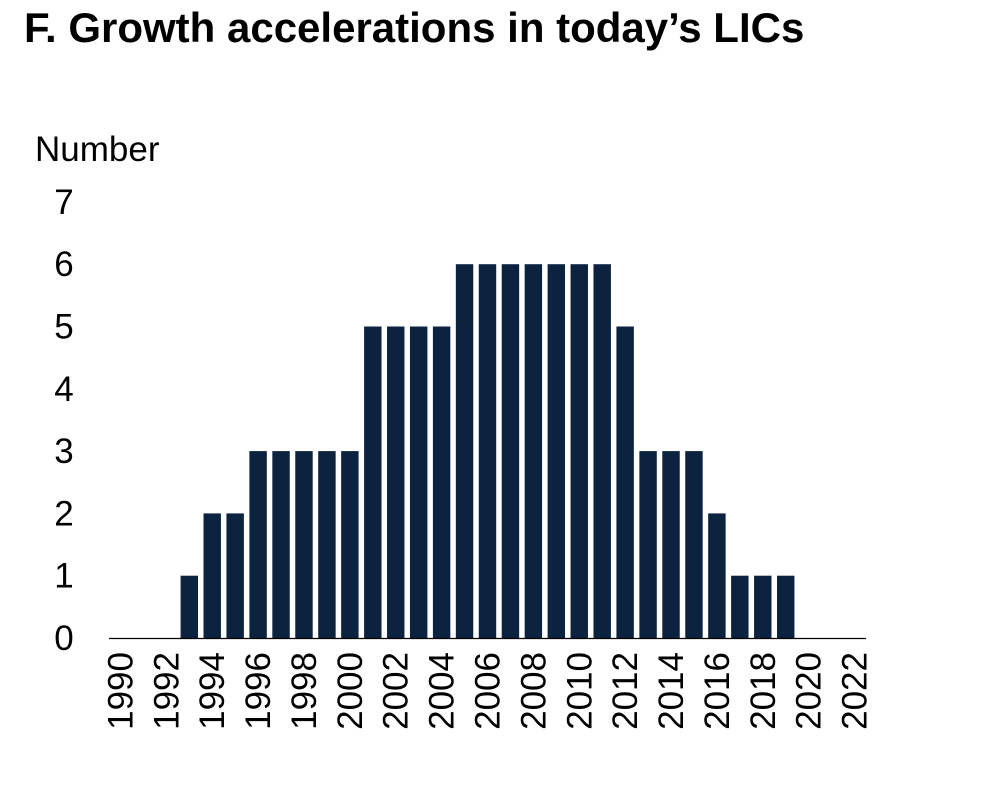  What do you see at coordinates (63, 576) in the screenshot?
I see `y-tick-label: 1` at bounding box center [63, 576].